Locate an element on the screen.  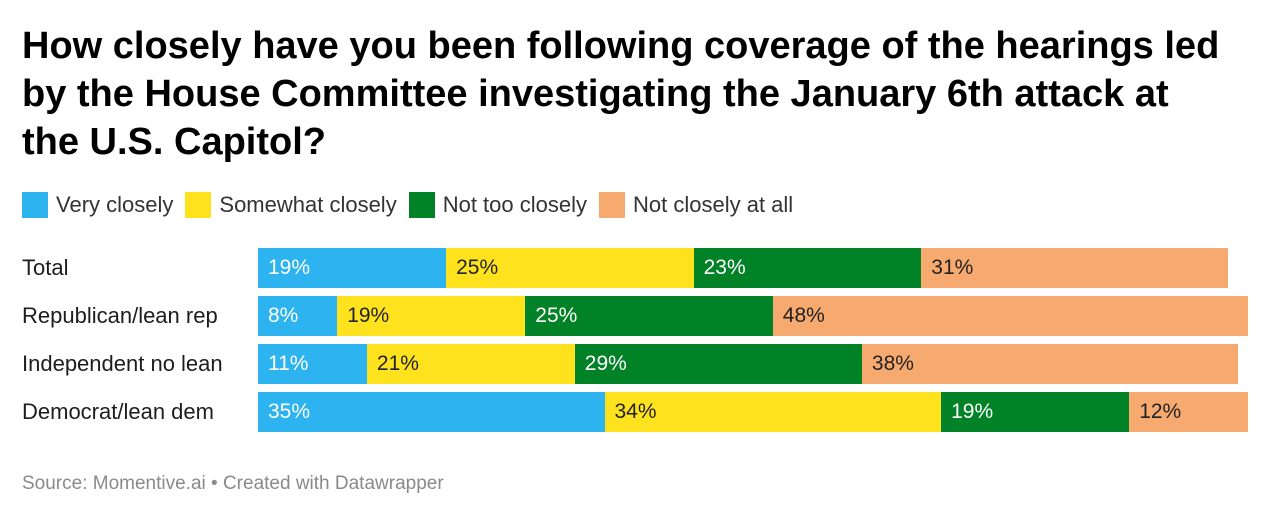
data-label-independent-no-lean-not-closely-at-all: 38% is located at coordinates (892, 363).